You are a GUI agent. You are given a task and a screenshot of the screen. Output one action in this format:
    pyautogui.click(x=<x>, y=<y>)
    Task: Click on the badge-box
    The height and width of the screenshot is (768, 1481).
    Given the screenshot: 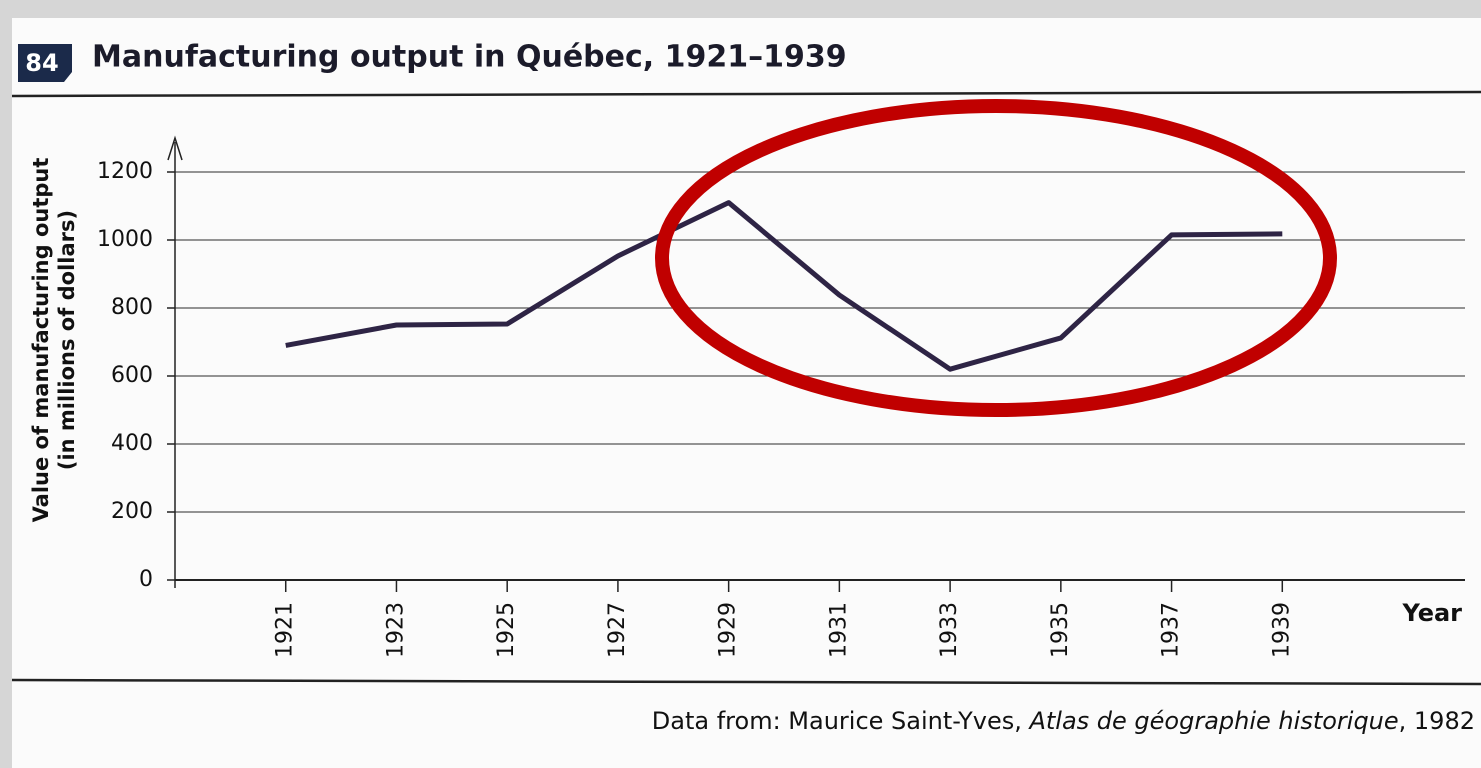 What is the action you would take?
    pyautogui.click(x=45, y=63)
    